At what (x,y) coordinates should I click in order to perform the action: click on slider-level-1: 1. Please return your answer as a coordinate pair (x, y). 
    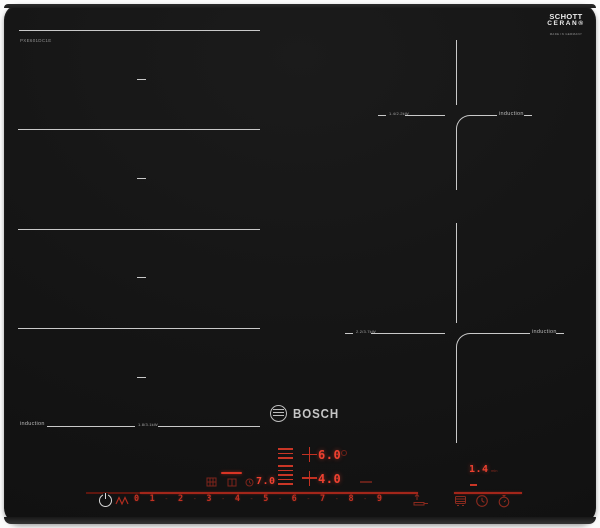
    Looking at the image, I should click on (152, 499).